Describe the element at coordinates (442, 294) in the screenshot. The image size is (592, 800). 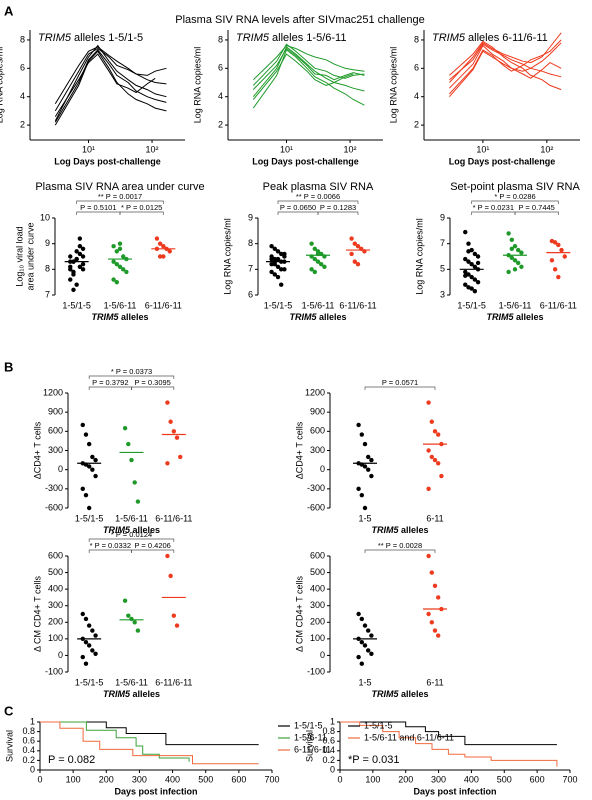
I see `y-tick-label: 3` at that location.